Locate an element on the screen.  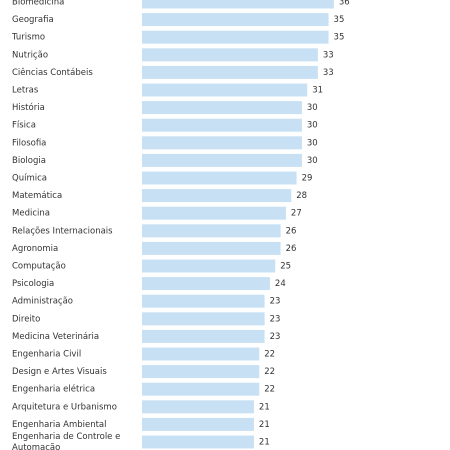
category-label: Engenharia elétrica is located at coordinates (53, 389).